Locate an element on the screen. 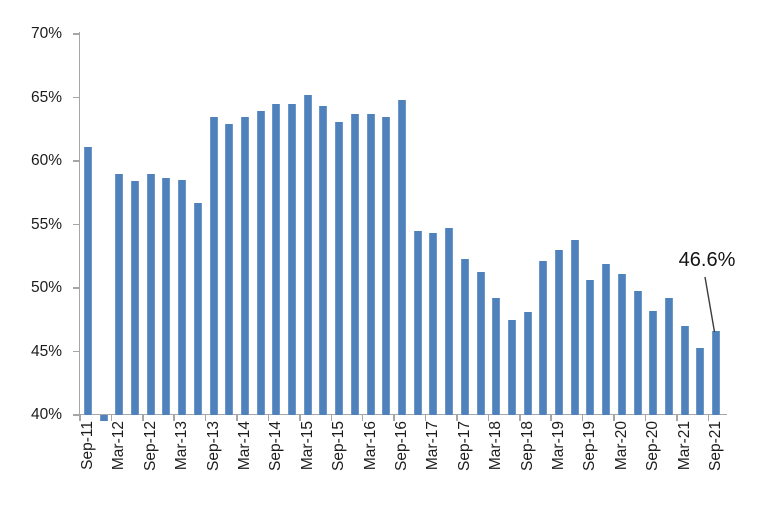 The height and width of the screenshot is (518, 778). x-axis-label: Sep-12 is located at coordinates (150, 446).